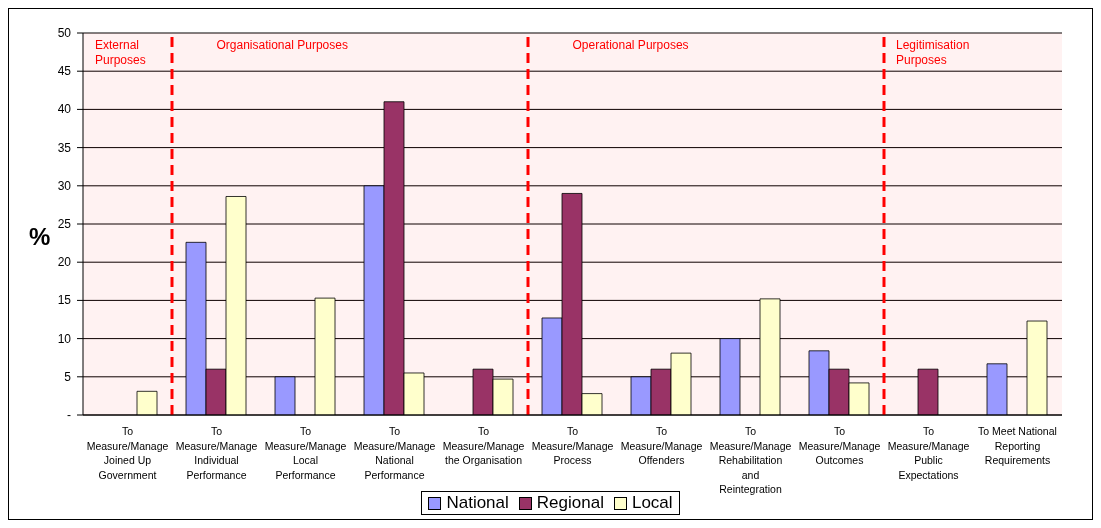 The image size is (1101, 528). I want to click on legend-label: Regional, so click(569, 503).